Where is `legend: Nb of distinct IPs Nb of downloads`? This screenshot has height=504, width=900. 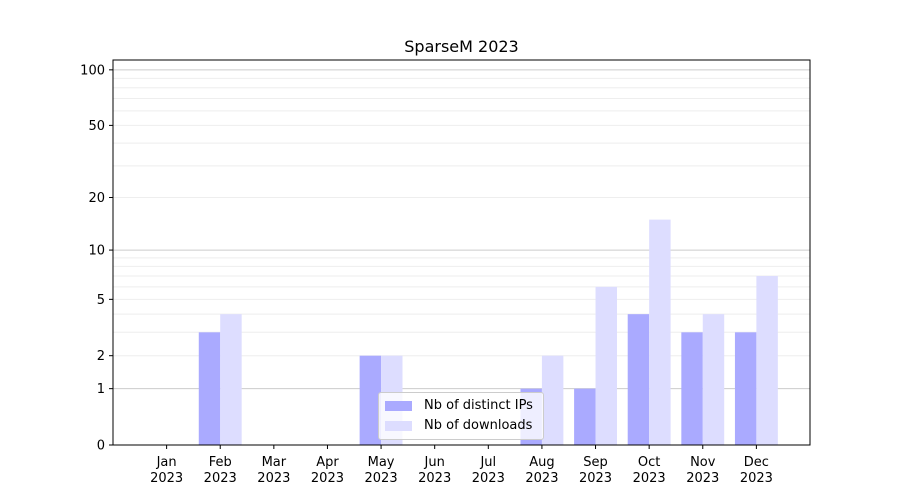
legend: Nb of distinct IPs Nb of downloads is located at coordinates (461, 416).